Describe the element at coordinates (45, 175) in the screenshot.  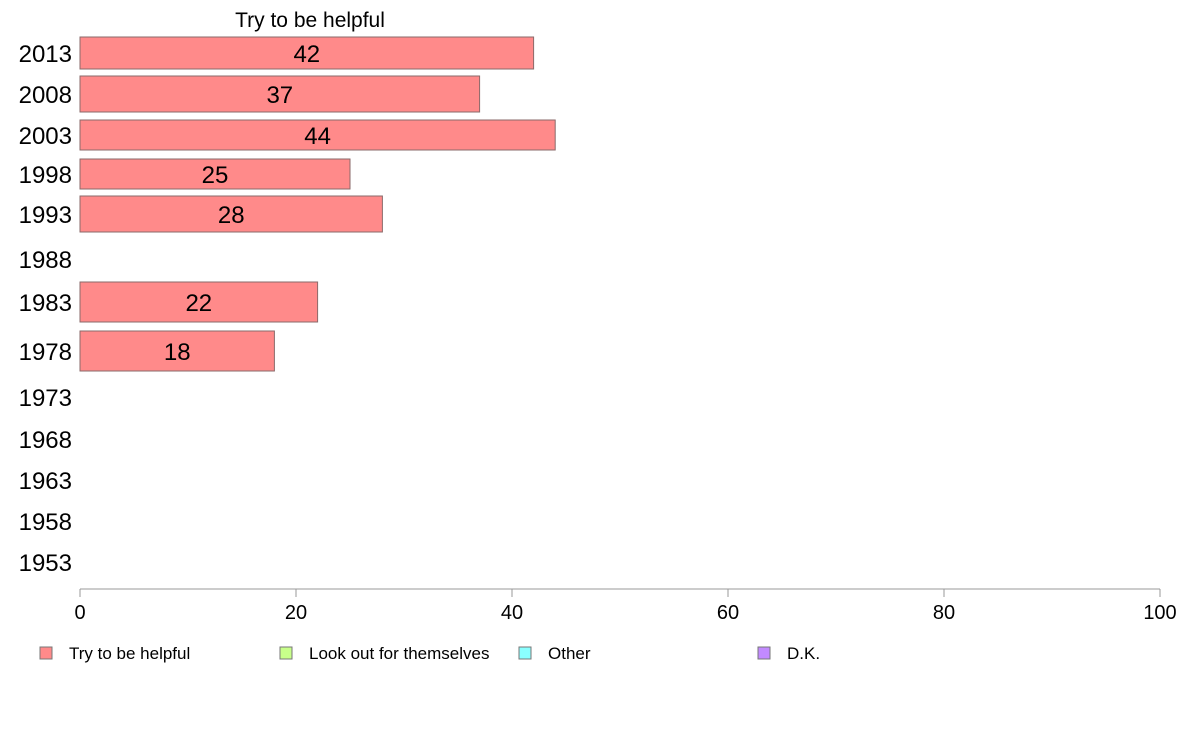
I see `category-label: 1998` at that location.